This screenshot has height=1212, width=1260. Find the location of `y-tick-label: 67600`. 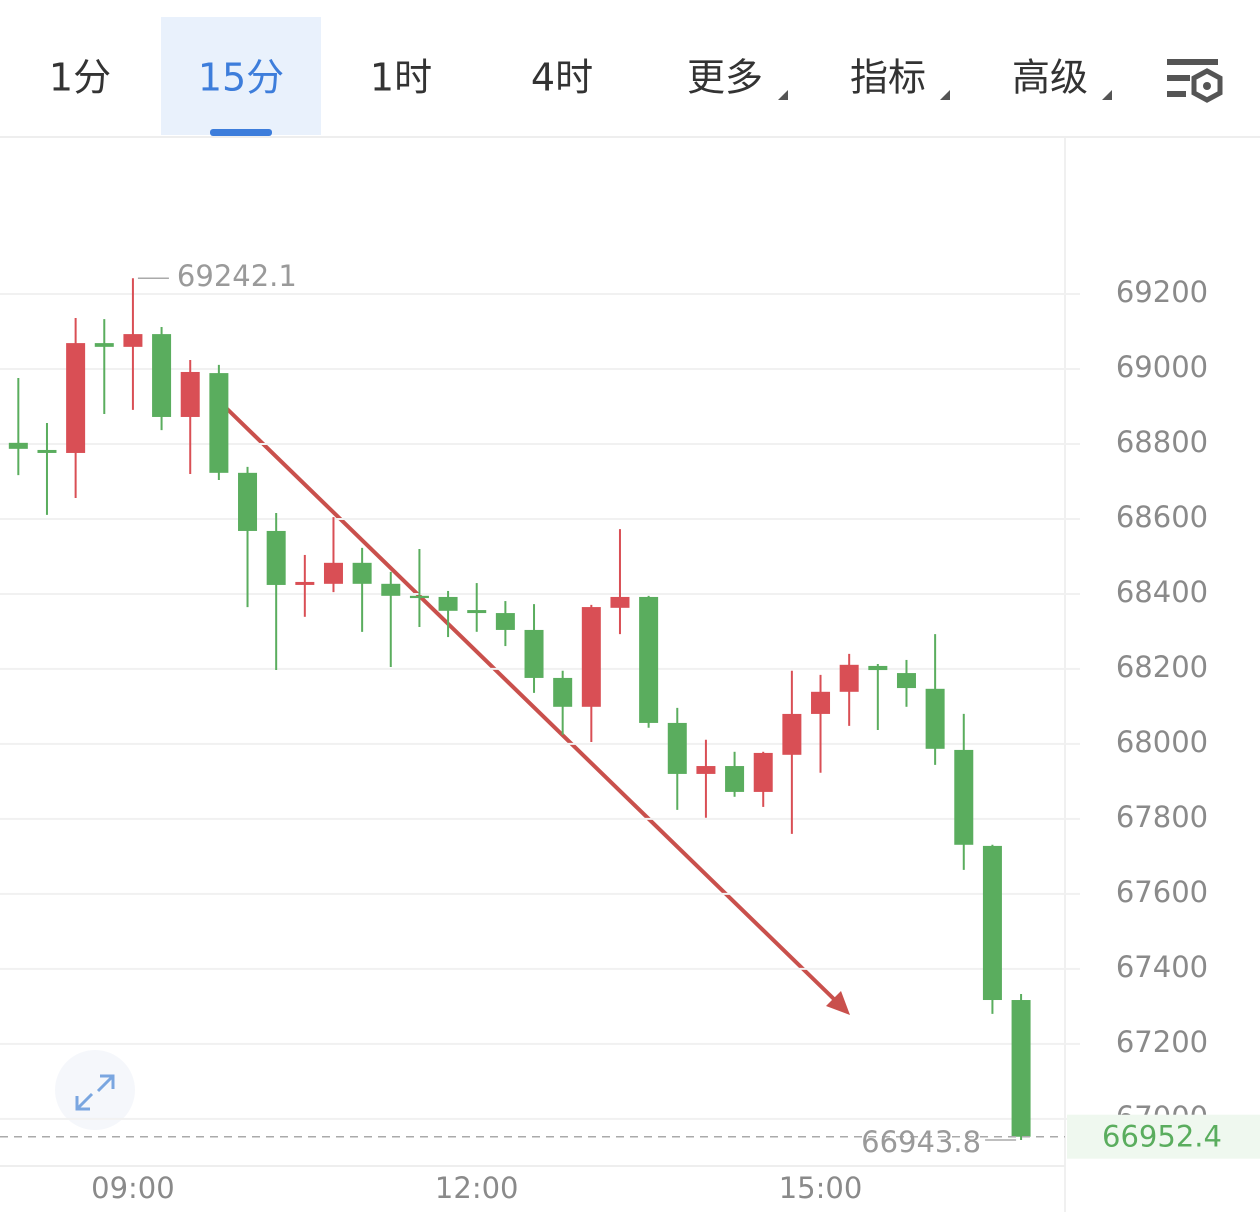

y-tick-label: 67600 is located at coordinates (1162, 892).